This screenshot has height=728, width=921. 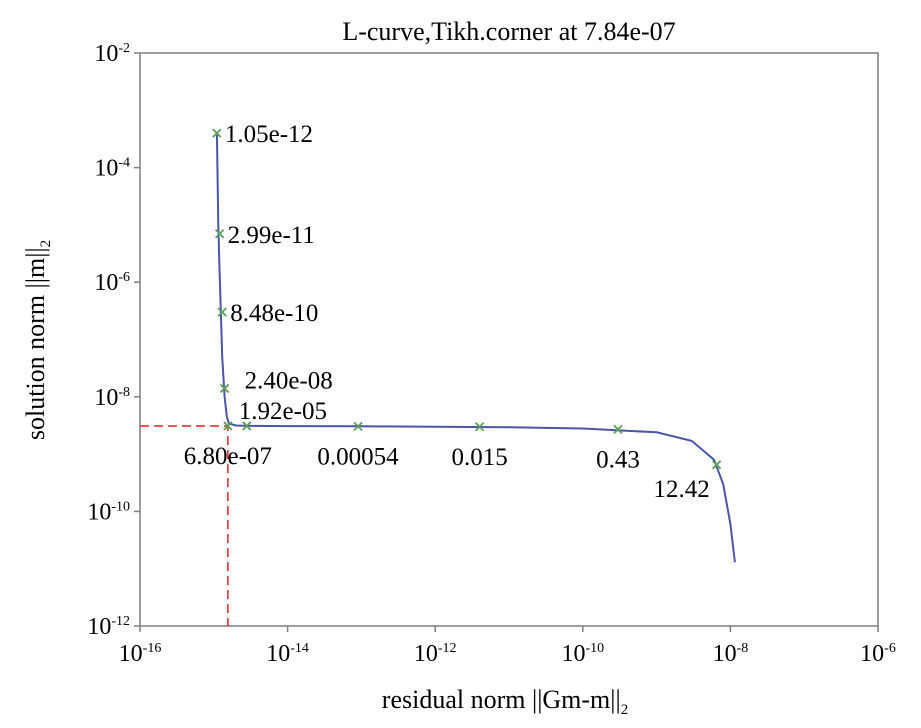 What do you see at coordinates (140, 654) in the screenshot?
I see `x-tick-label: 10⁻¹⁶` at bounding box center [140, 654].